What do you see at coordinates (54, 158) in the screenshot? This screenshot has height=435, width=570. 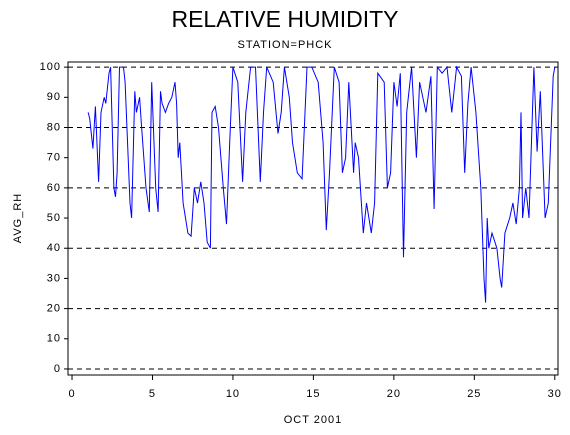 I see `y-tick-label: 70` at bounding box center [54, 158].